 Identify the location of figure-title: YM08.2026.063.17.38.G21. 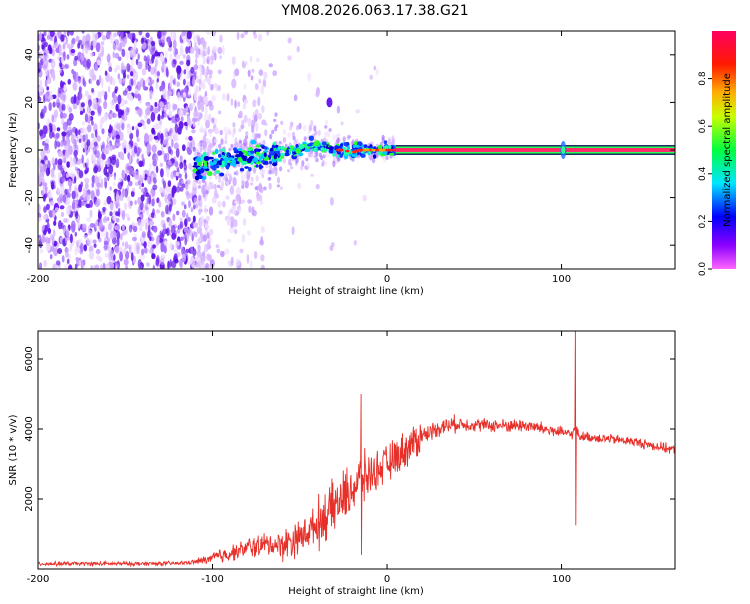
(374, 11).